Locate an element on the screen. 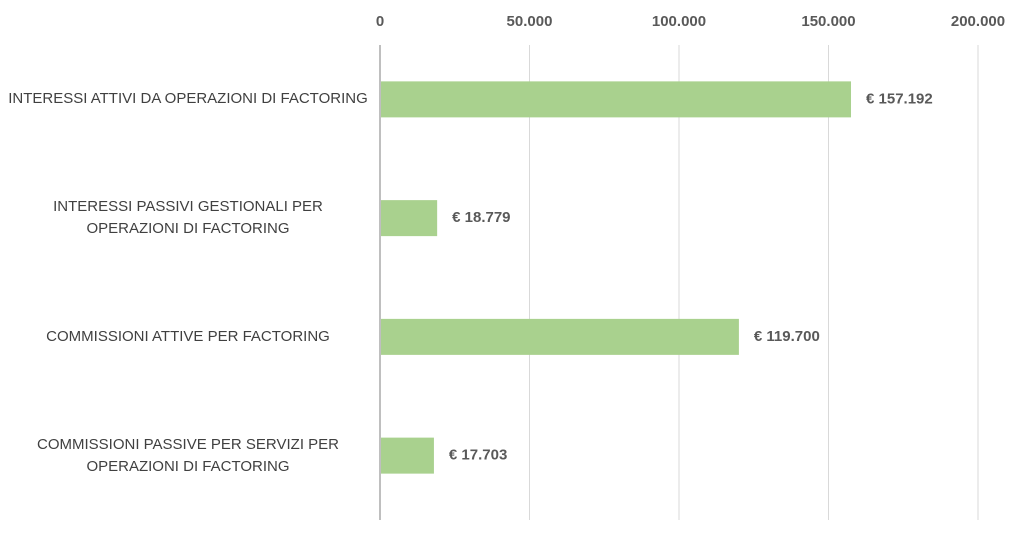 The width and height of the screenshot is (1016, 541). x-tick-label: 50.000 is located at coordinates (530, 21).